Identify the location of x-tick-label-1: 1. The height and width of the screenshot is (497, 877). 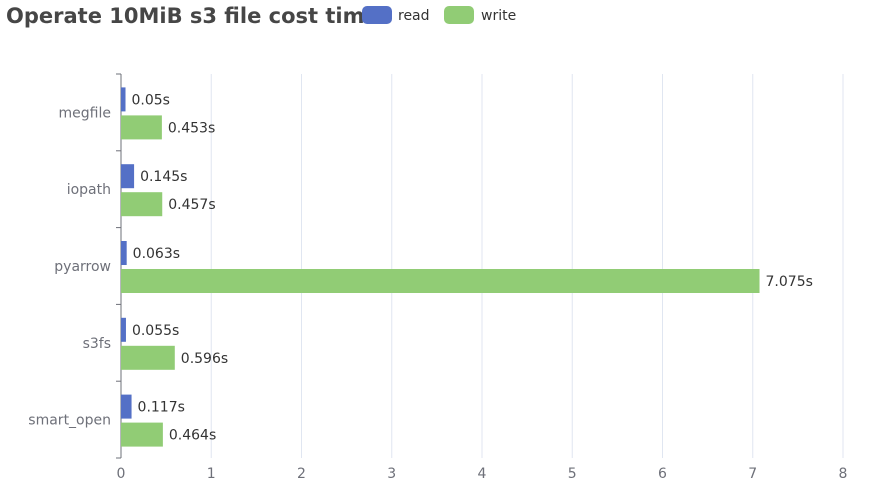
(211, 474).